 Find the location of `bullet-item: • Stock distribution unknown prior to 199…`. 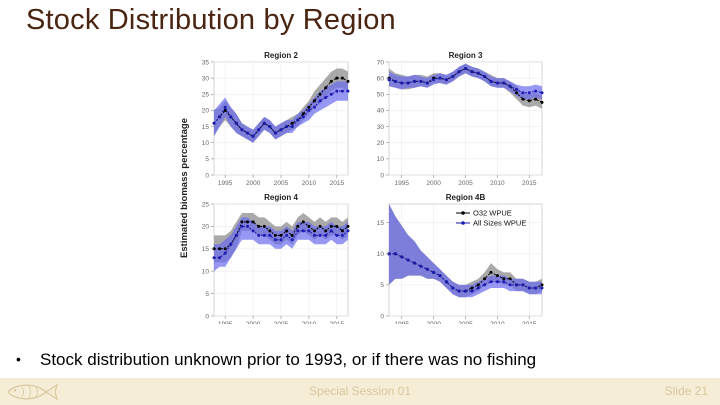

bullet-item: • Stock distribution unknown prior to 199… is located at coordinates (276, 360).